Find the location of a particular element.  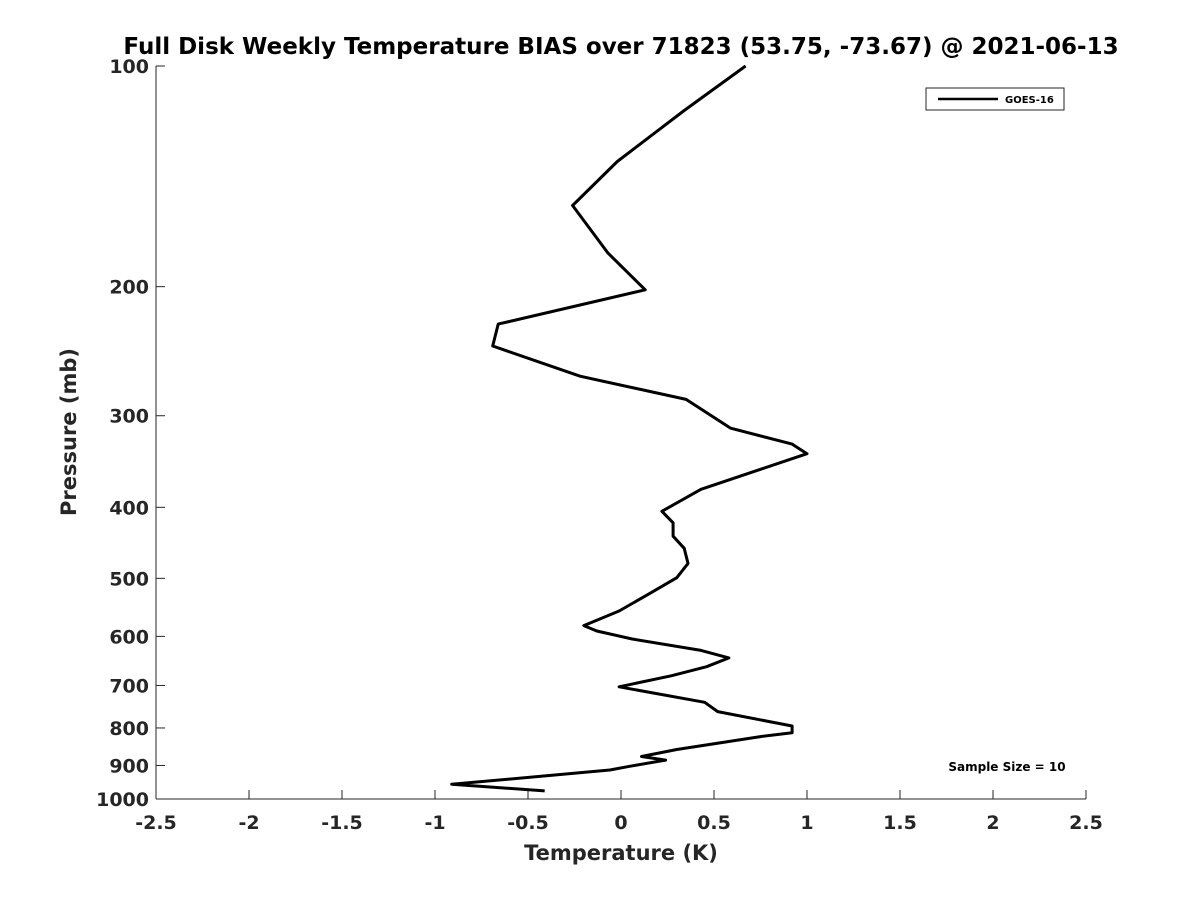

y-axis-label: Pressure (mb) is located at coordinates (69, 432).